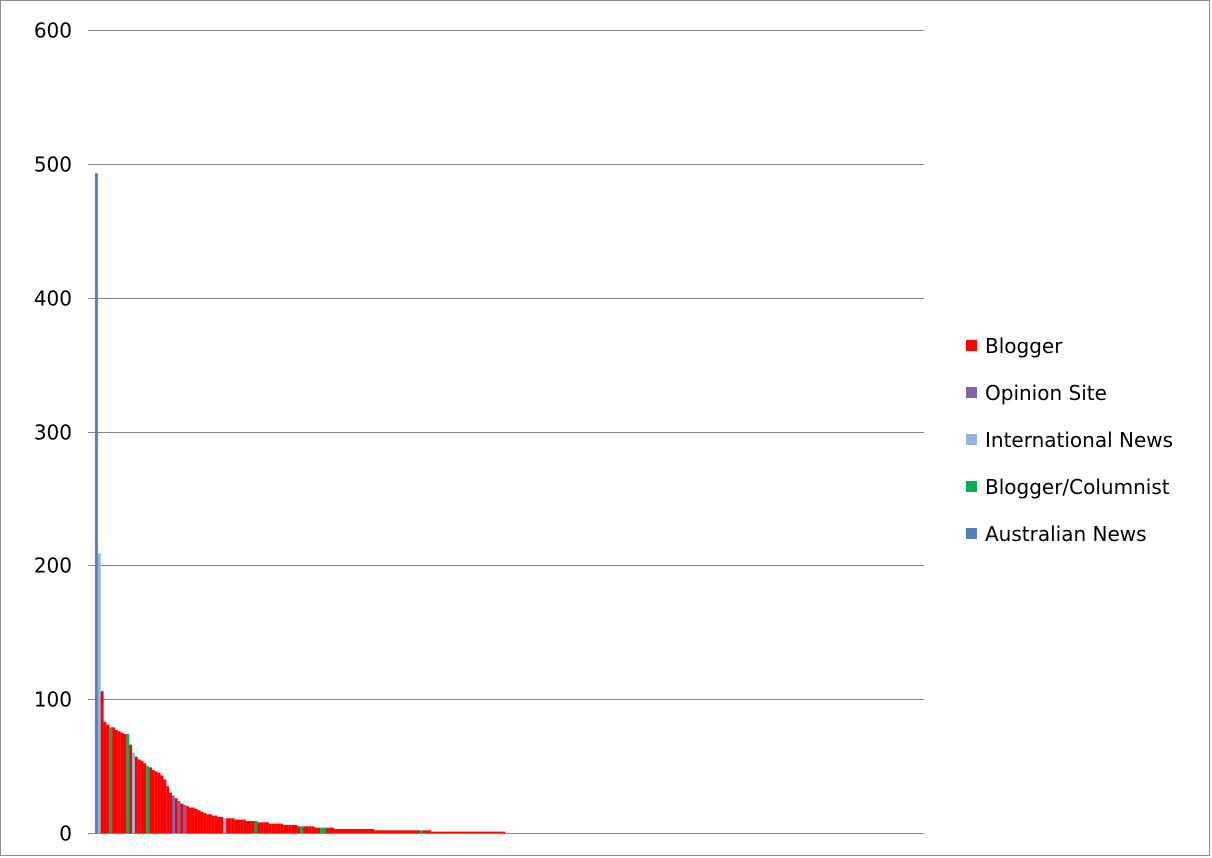  Describe the element at coordinates (53, 432) in the screenshot. I see `y-axis-ticks: 0 100 200 300 400 500 600` at that location.